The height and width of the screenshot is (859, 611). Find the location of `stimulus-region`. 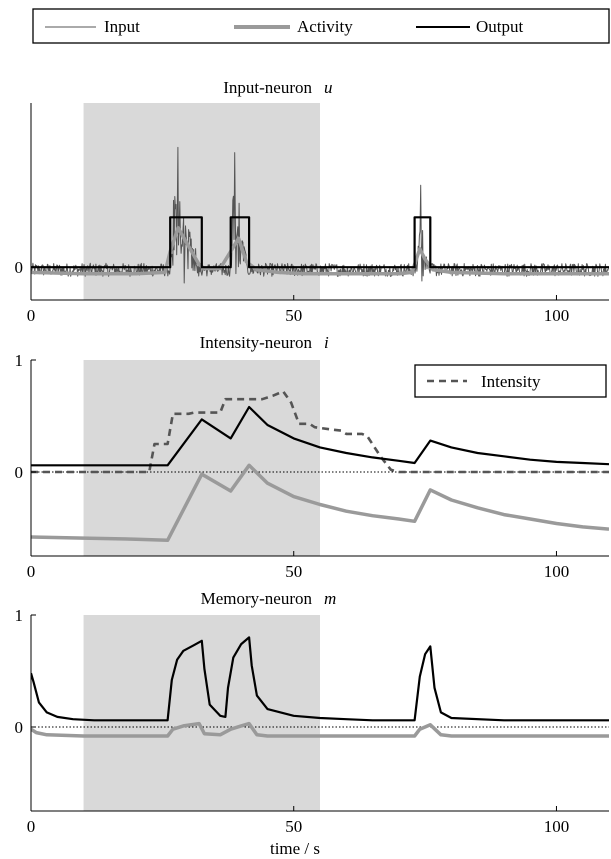

stimulus-region is located at coordinates (201, 458).